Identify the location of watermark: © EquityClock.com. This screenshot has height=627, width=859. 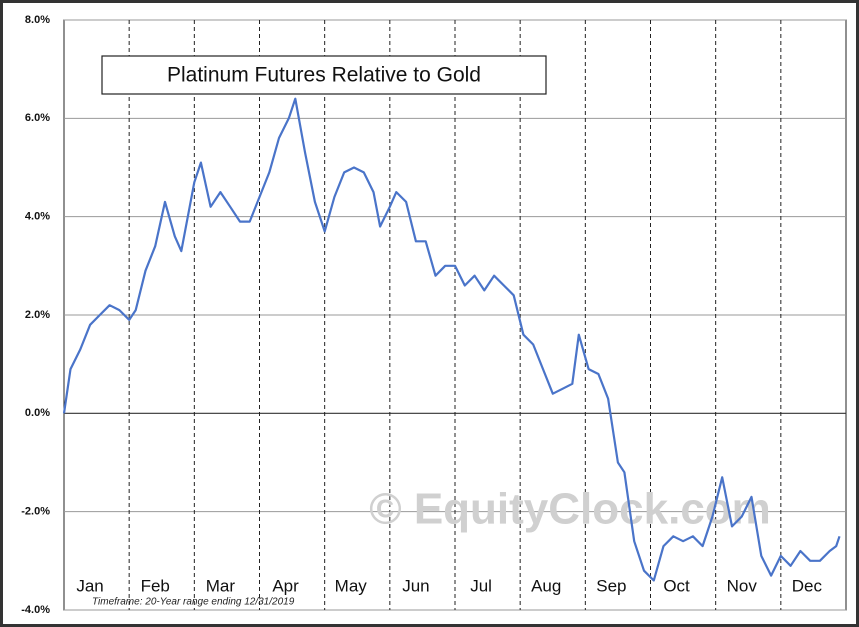
(570, 509).